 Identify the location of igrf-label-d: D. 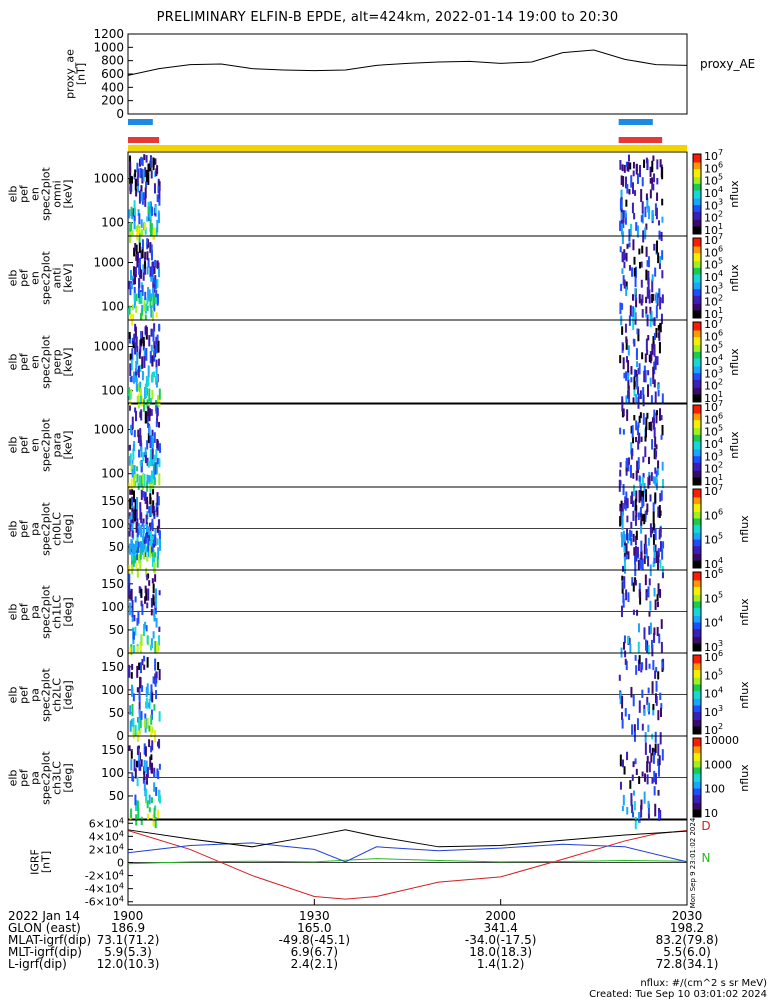
(705, 826).